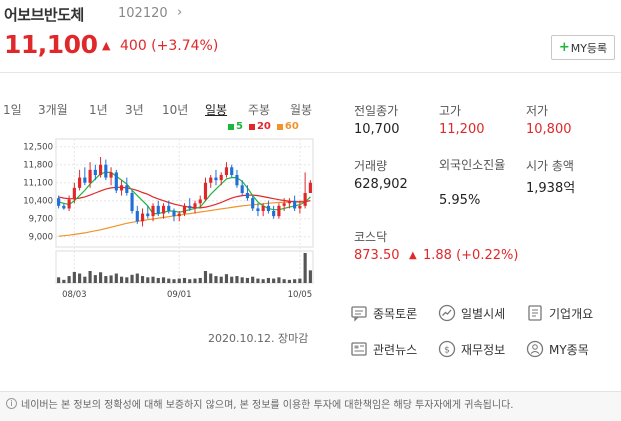 The width and height of the screenshot is (621, 421). I want to click on kosdaq-change: 1.88 (+0.22%), so click(471, 255).